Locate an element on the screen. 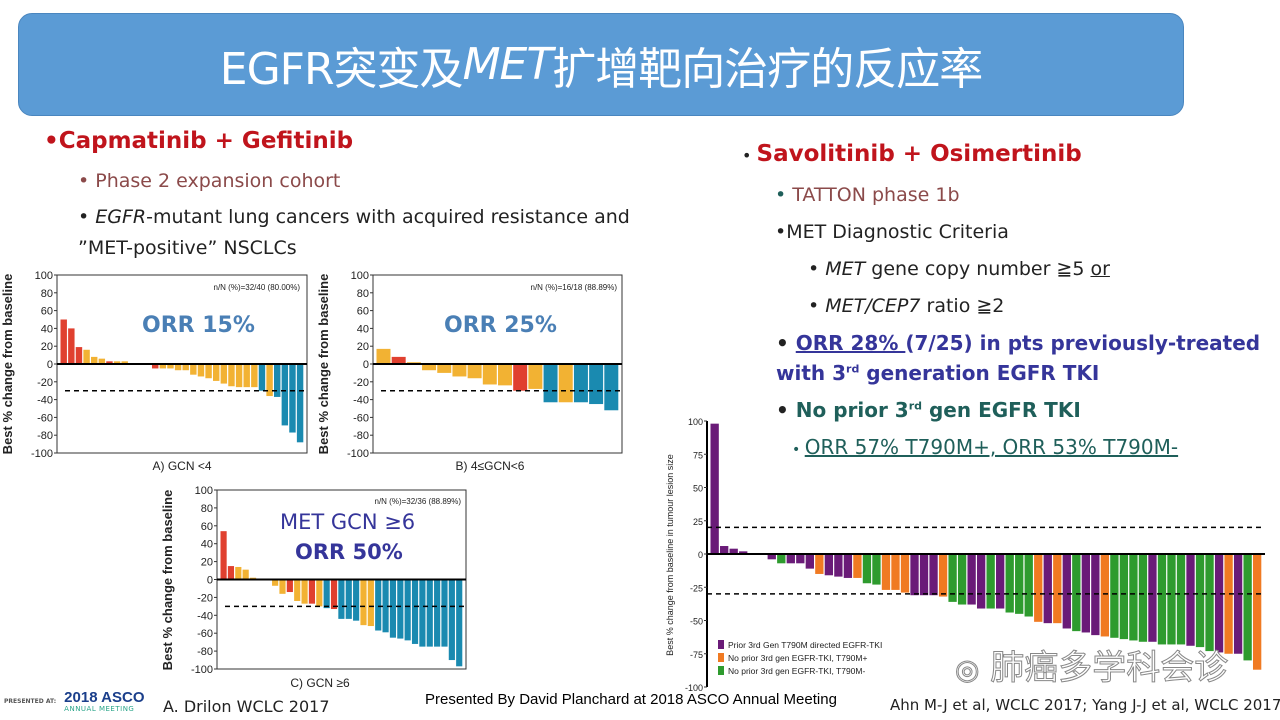 Image resolution: width=1280 pixels, height=720 pixels. criterion-1: • MET gene copy number ≧5 or is located at coordinates (959, 269).